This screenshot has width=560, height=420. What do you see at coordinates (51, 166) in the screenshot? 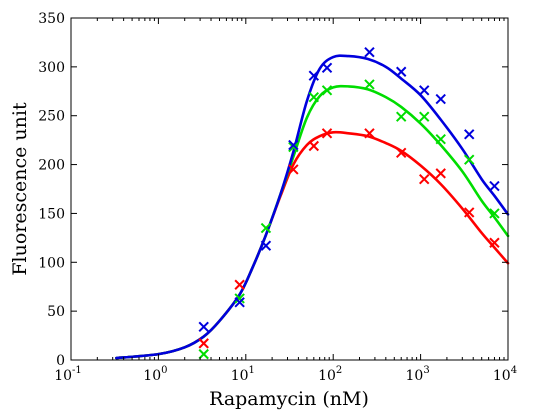
I see `y-tick-label: 200` at bounding box center [51, 166].